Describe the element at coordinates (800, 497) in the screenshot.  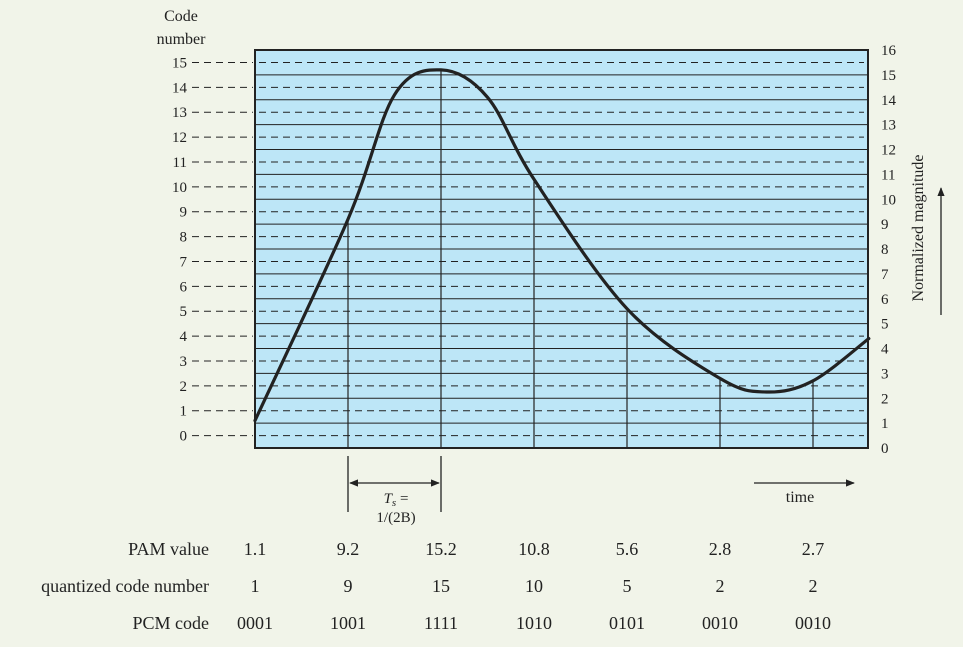
I see `time-label: time` at that location.